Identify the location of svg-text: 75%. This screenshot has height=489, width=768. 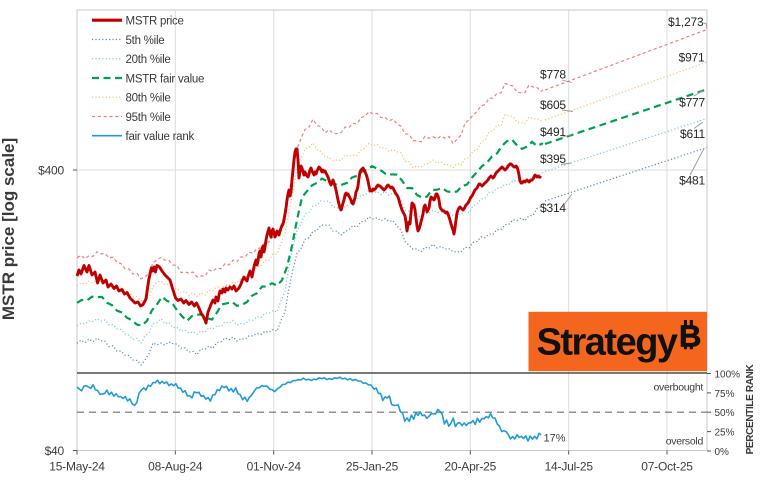
(725, 394).